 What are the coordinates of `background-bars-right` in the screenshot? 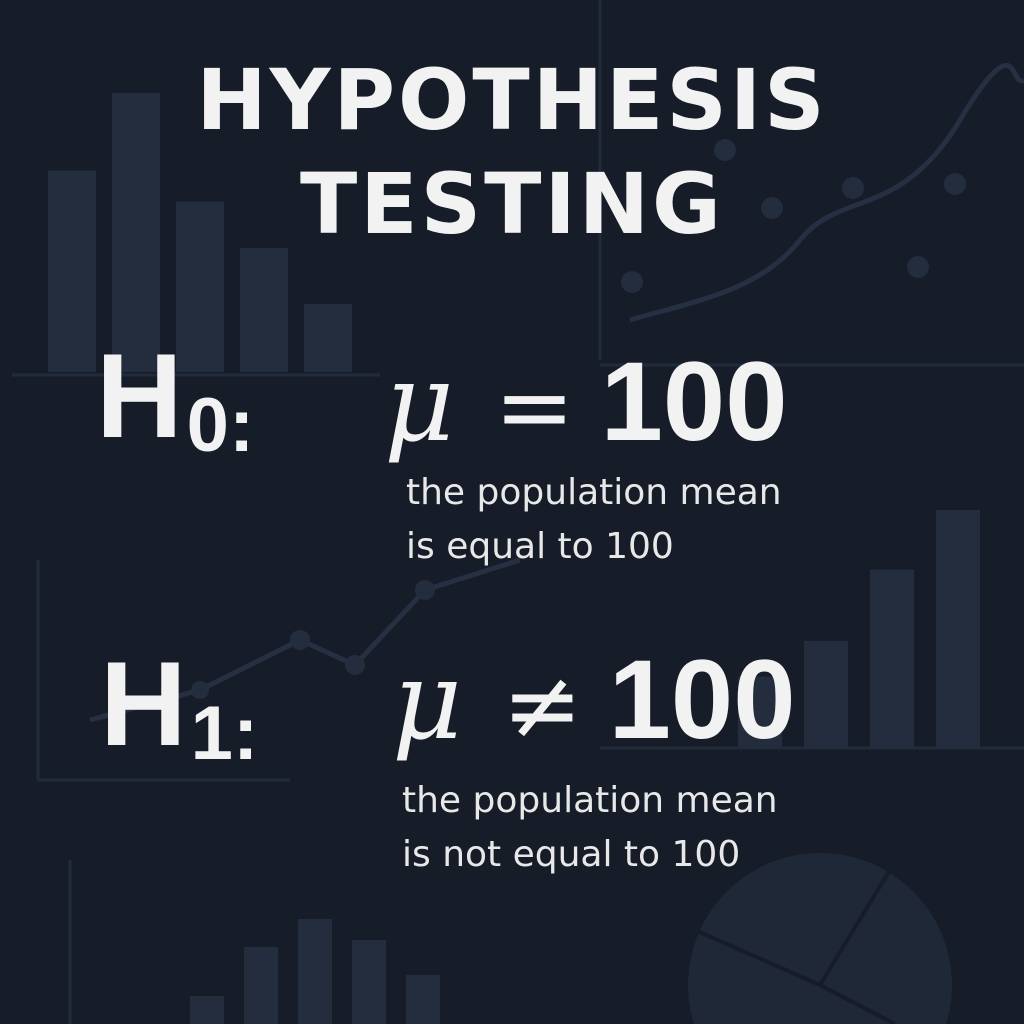 It's located at (859, 629).